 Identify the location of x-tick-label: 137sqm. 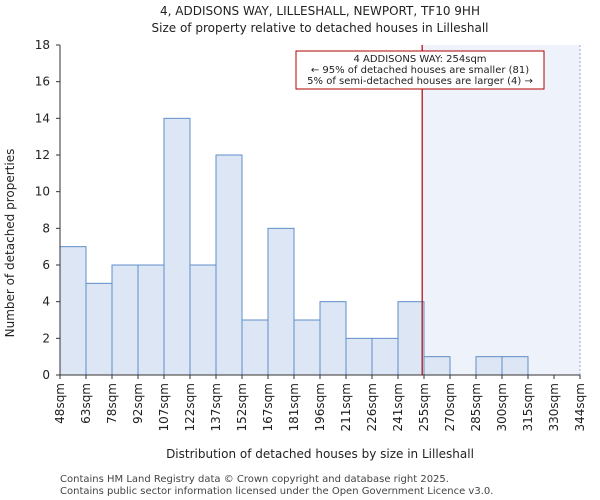
(216, 407).